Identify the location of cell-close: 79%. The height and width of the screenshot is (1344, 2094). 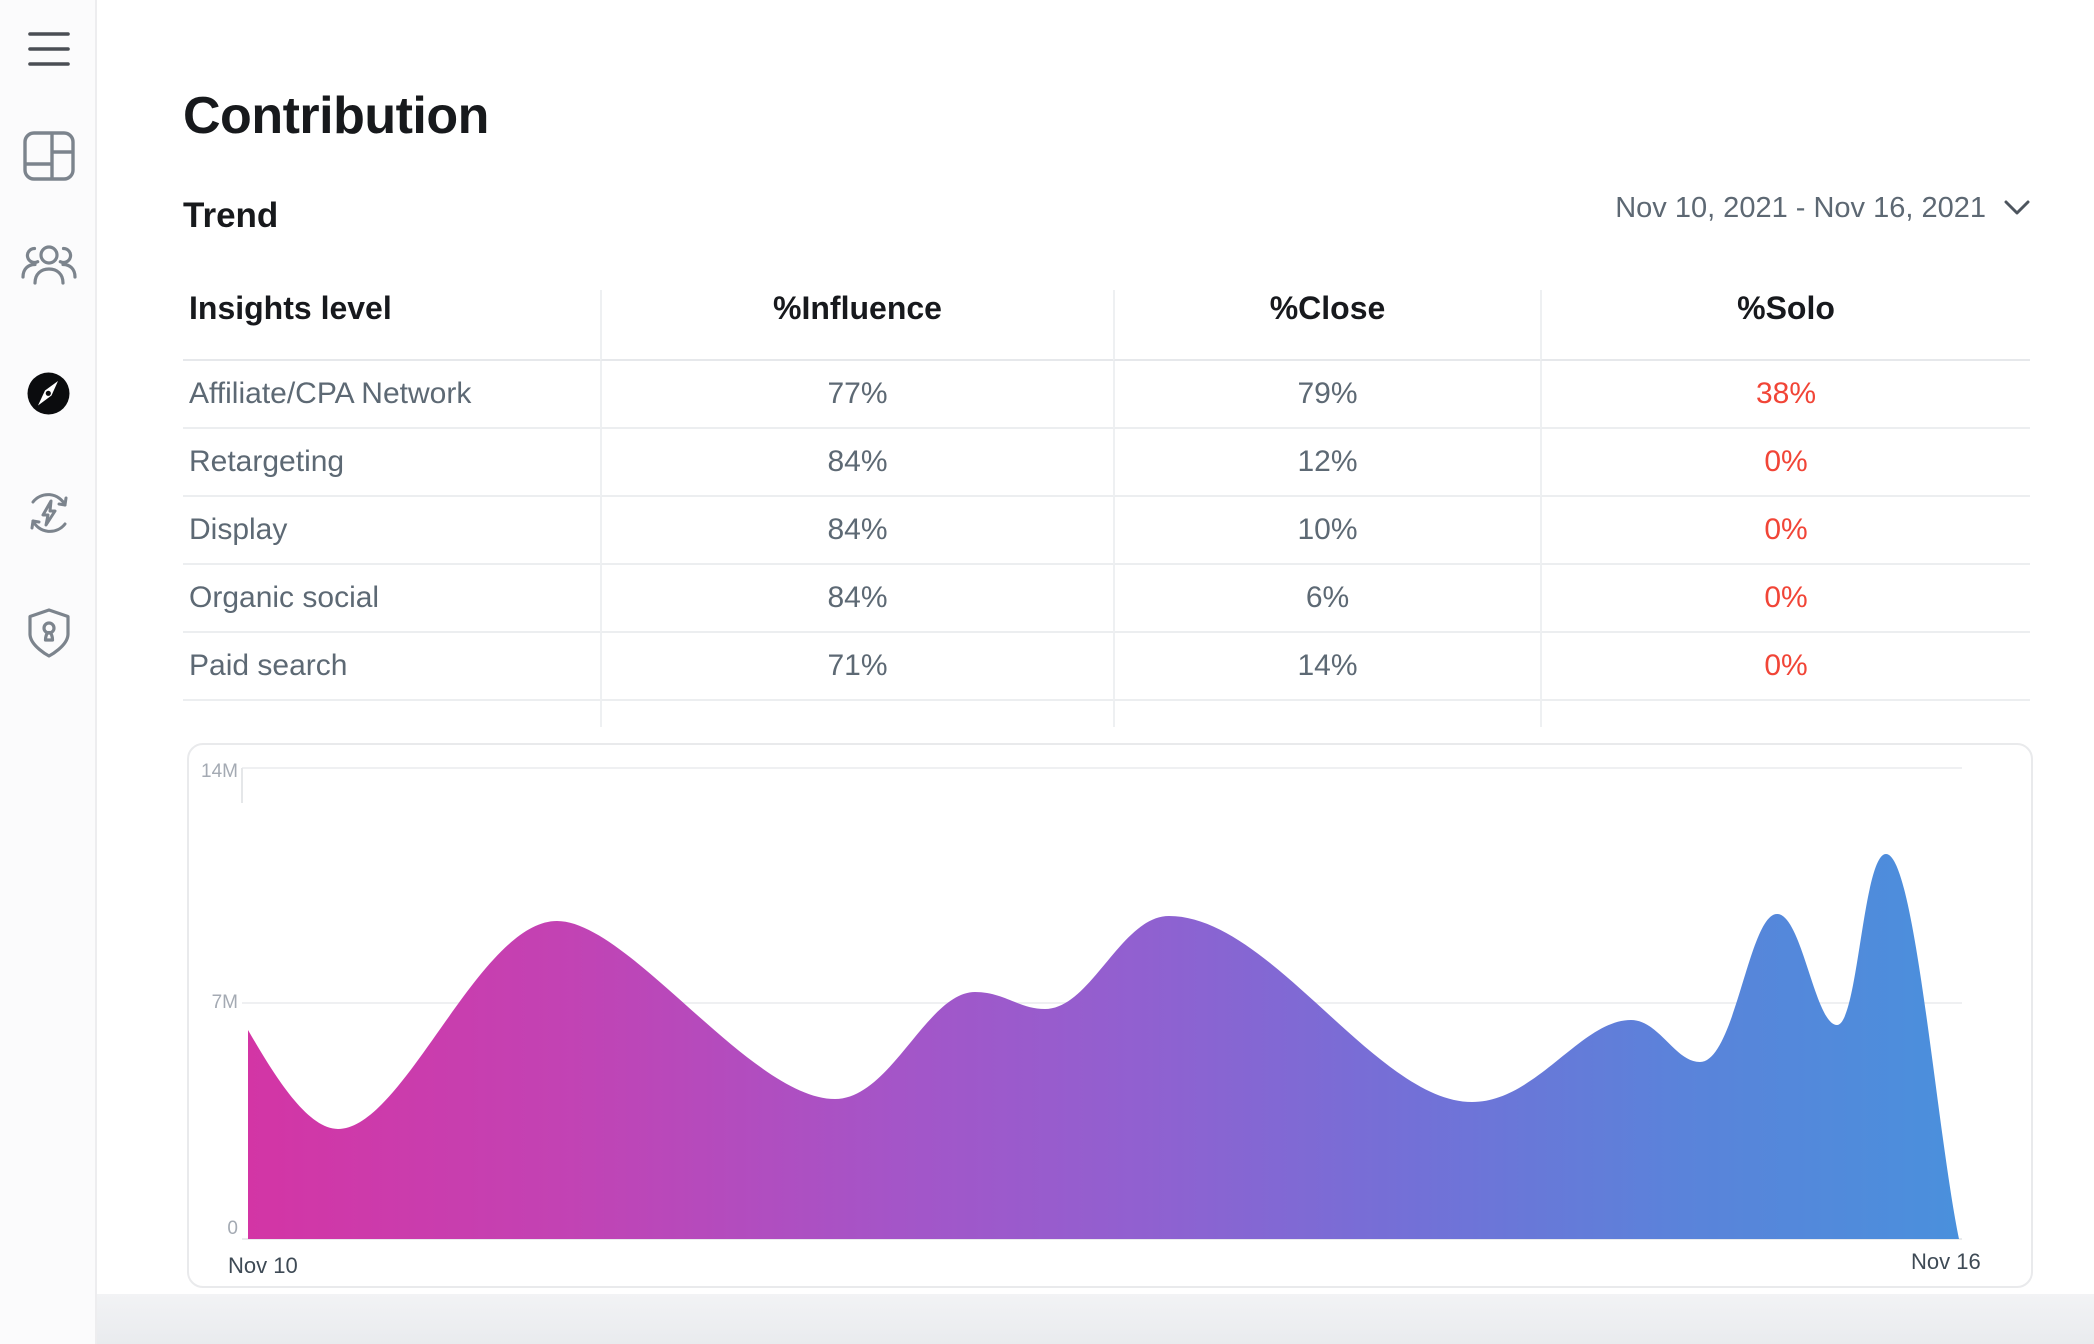
(1326, 395).